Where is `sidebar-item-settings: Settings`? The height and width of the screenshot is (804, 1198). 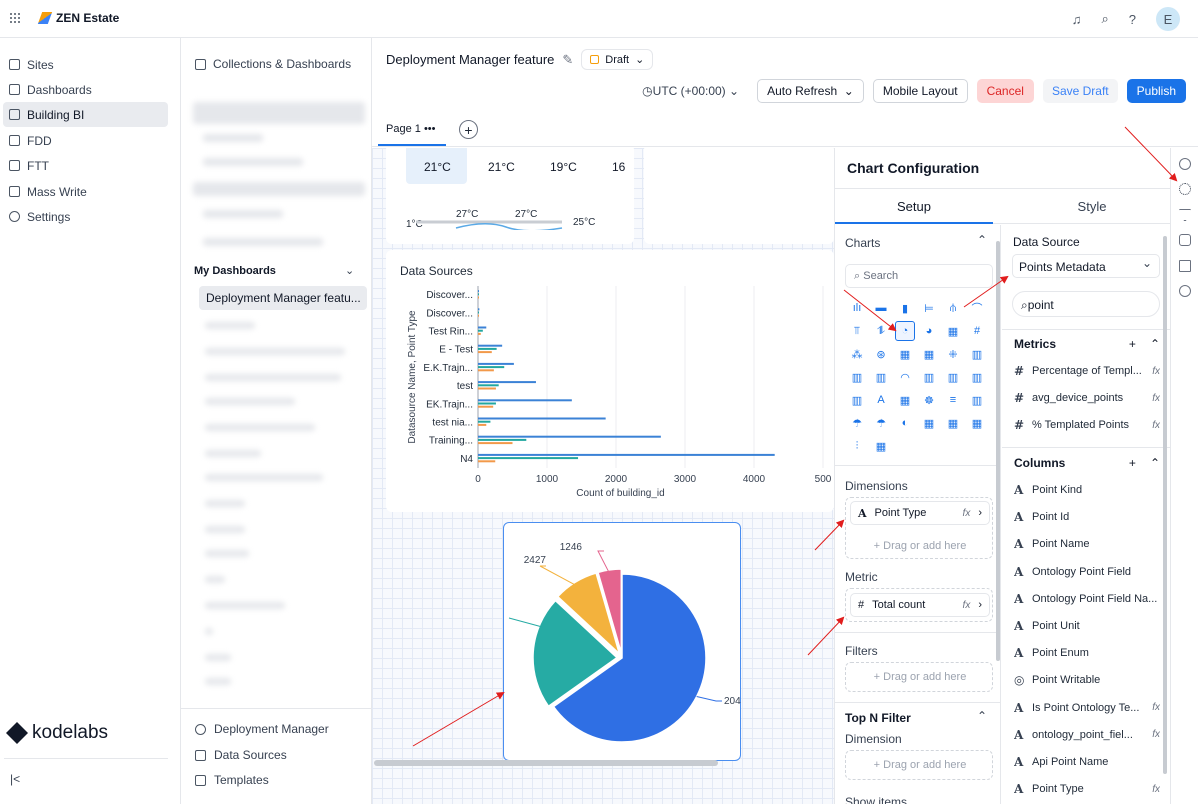 sidebar-item-settings: Settings is located at coordinates (85, 216).